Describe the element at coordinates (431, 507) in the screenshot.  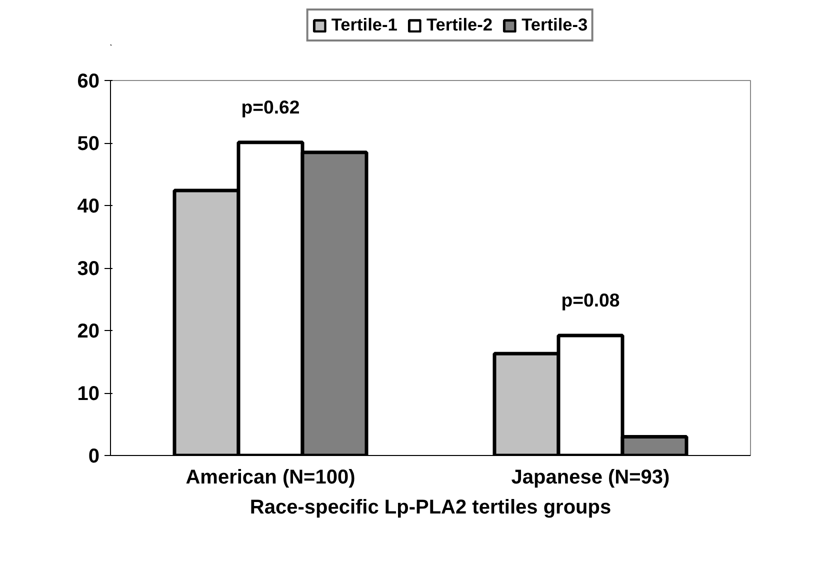
I see `x-axis-title: Race-specific Lp-PLA2 tertiles groups` at that location.